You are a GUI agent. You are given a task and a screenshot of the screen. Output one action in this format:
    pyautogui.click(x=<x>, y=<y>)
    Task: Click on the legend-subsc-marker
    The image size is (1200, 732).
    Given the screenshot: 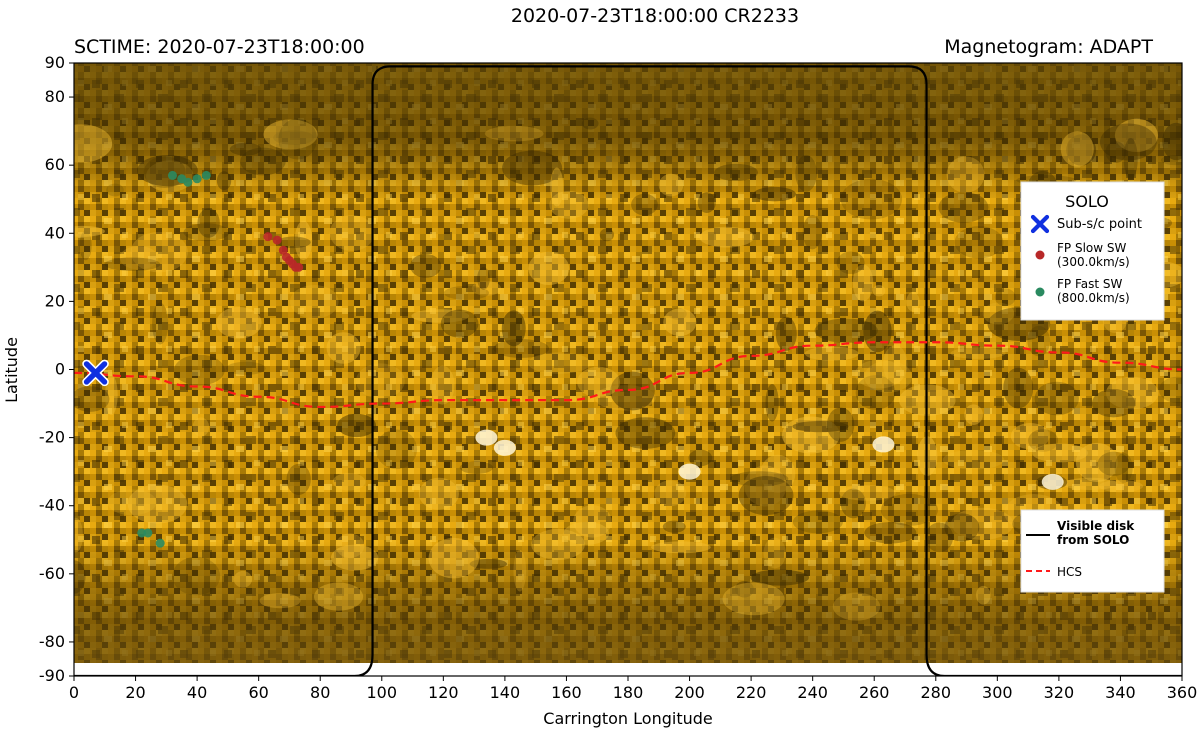 What is the action you would take?
    pyautogui.click(x=1040, y=224)
    